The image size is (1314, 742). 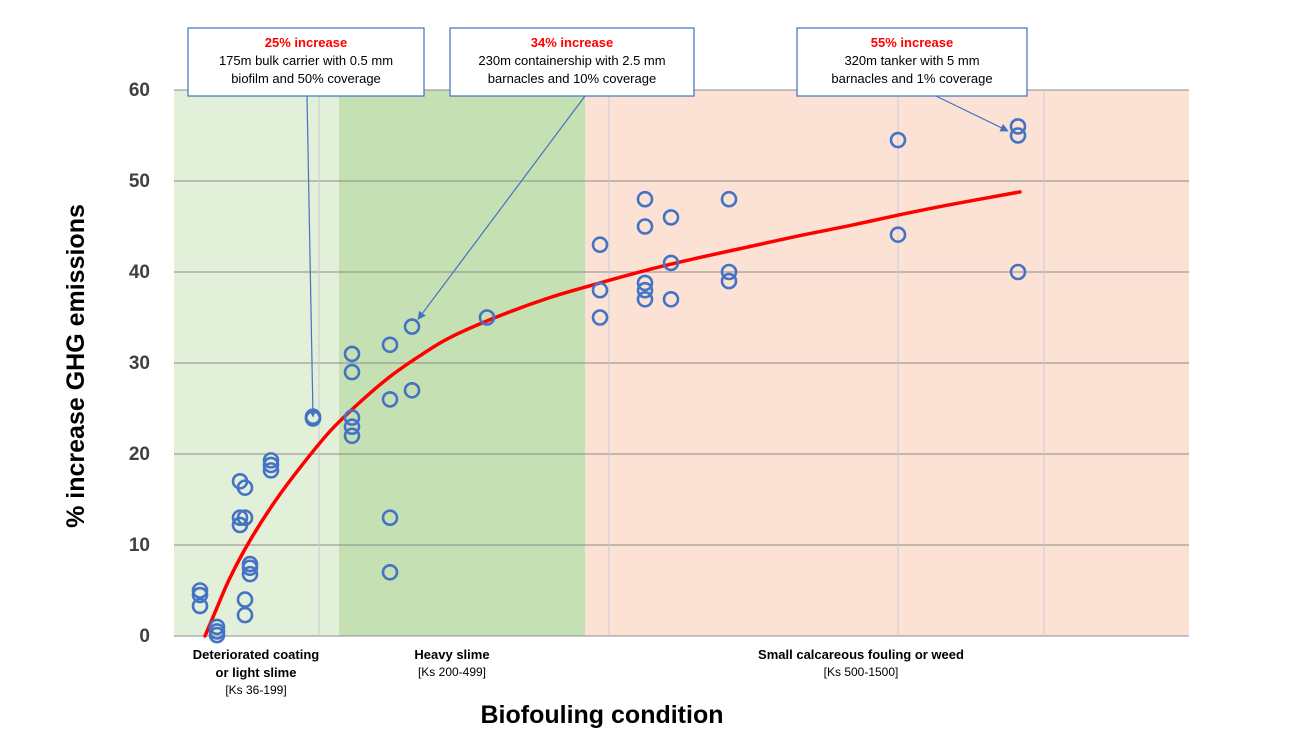 I want to click on annotation-arrow-containership, so click(x=501, y=207).